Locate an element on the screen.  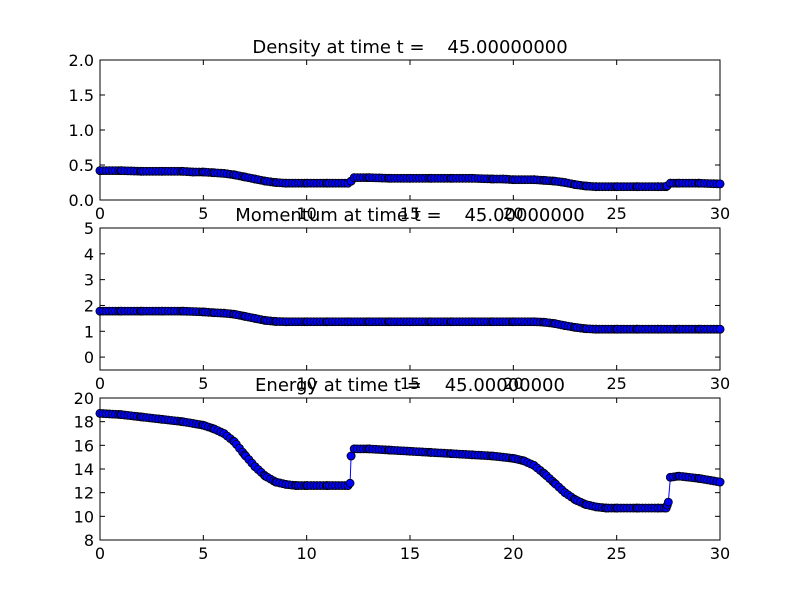
momentum-x-tick-label: 20 is located at coordinates (513, 383).